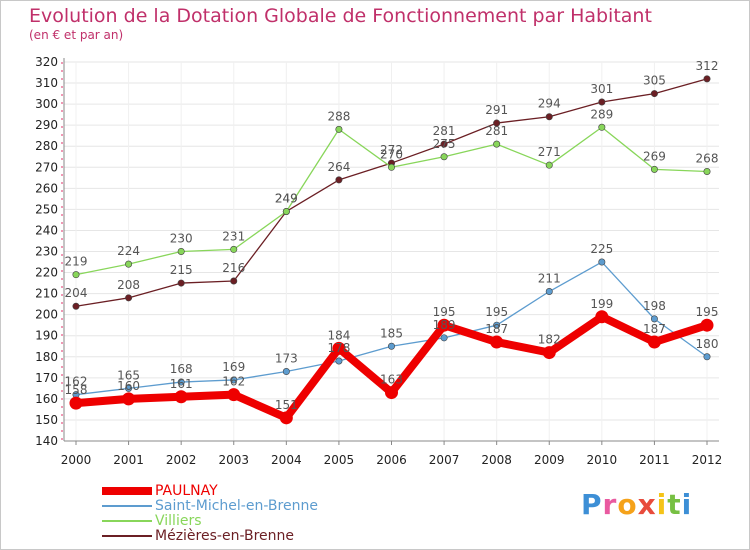 This screenshot has height=550, width=750. Describe the element at coordinates (76, 35) in the screenshot. I see `chart-subtitle: (en € et par an)` at that location.